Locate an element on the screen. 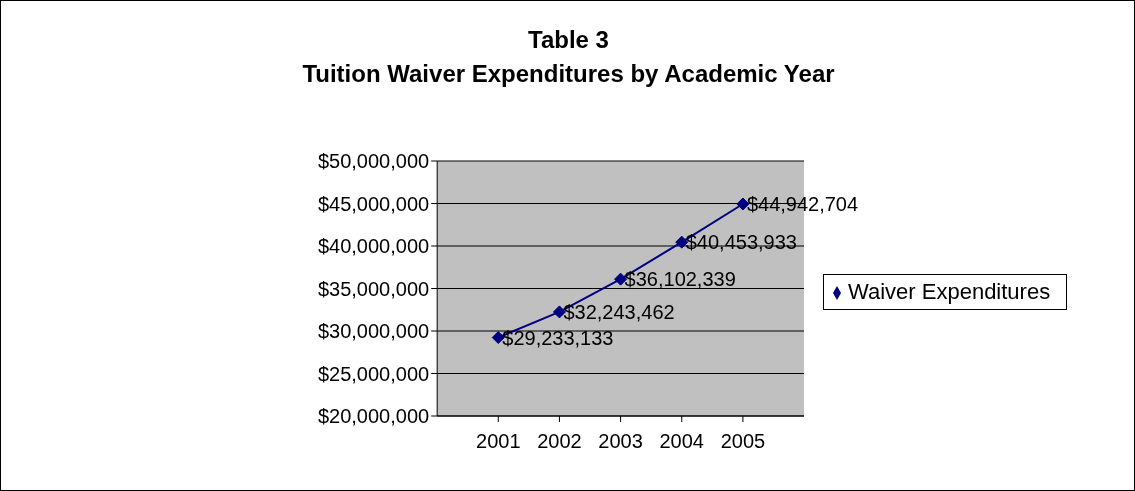 Image resolution: width=1135 pixels, height=491 pixels. legend-label: Waiver Expenditures is located at coordinates (949, 291).